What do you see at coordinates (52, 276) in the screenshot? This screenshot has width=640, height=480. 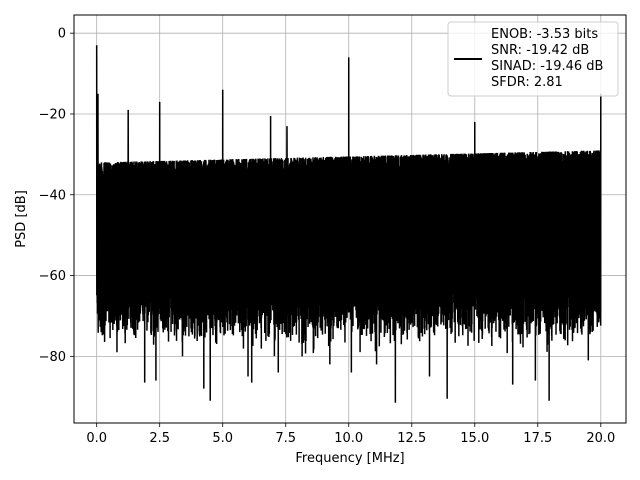 I see `y-tick-label: −60` at bounding box center [52, 276].